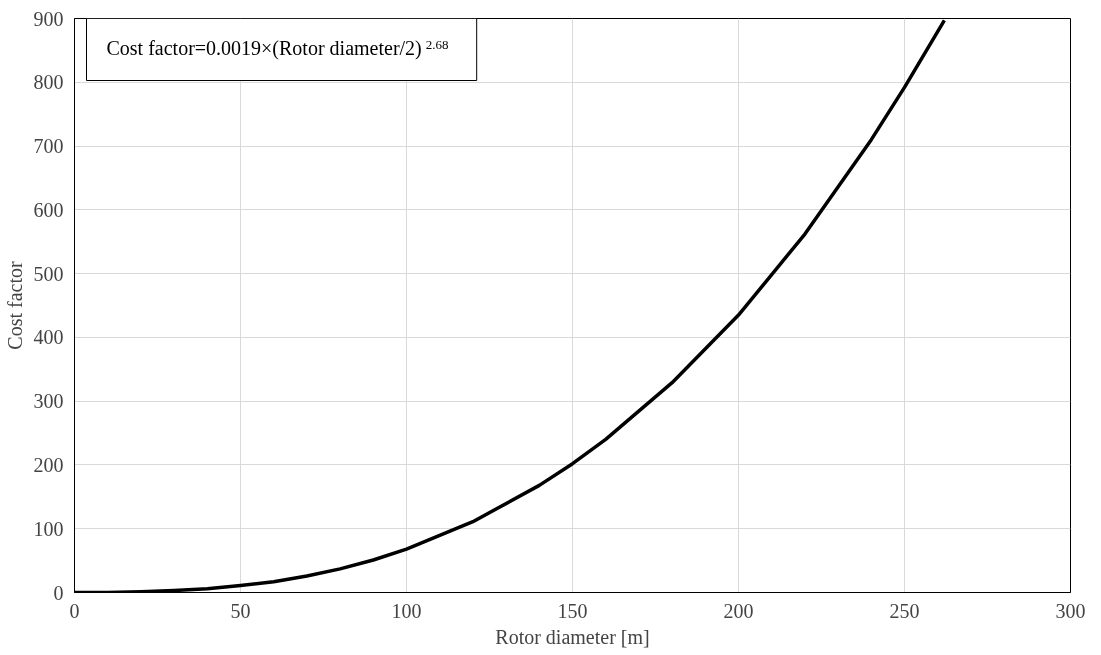  What do you see at coordinates (406, 610) in the screenshot?
I see `x-tick-label: 100` at bounding box center [406, 610].